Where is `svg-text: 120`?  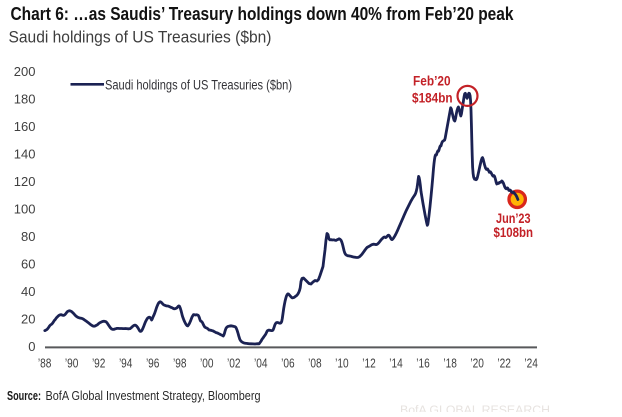 svg-text: 120 is located at coordinates (25, 181).